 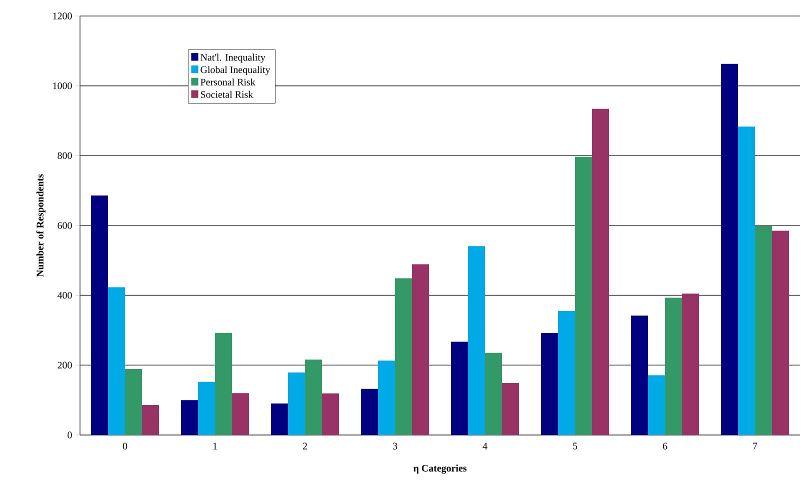 I want to click on x-tick-label: 2, so click(x=304, y=446).